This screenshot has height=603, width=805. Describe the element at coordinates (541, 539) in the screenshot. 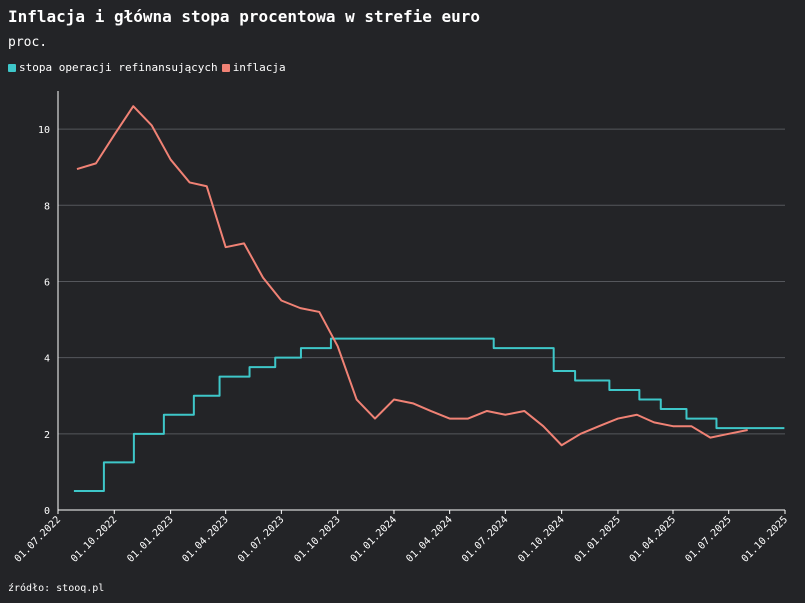

I see `x-tick-label: 01.10.2024` at that location.